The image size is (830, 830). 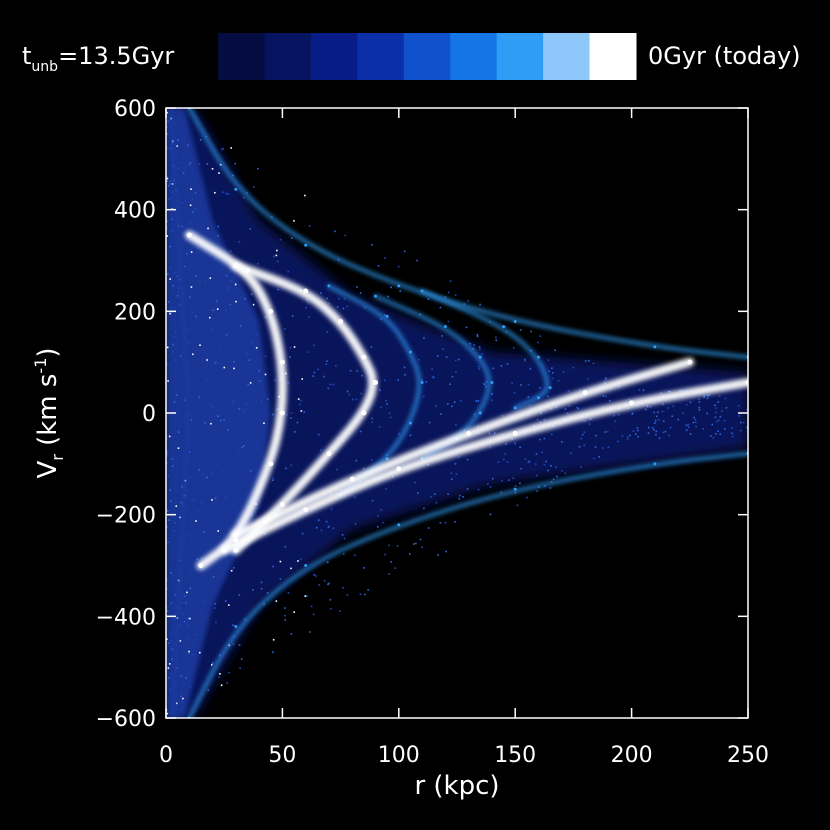 What do you see at coordinates (748, 755) in the screenshot?
I see `x-tick-label: 250` at bounding box center [748, 755].